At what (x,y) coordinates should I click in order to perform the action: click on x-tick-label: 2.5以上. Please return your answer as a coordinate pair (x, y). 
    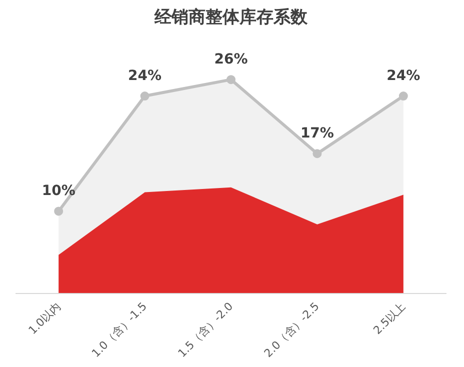
    Looking at the image, I should click on (389, 319).